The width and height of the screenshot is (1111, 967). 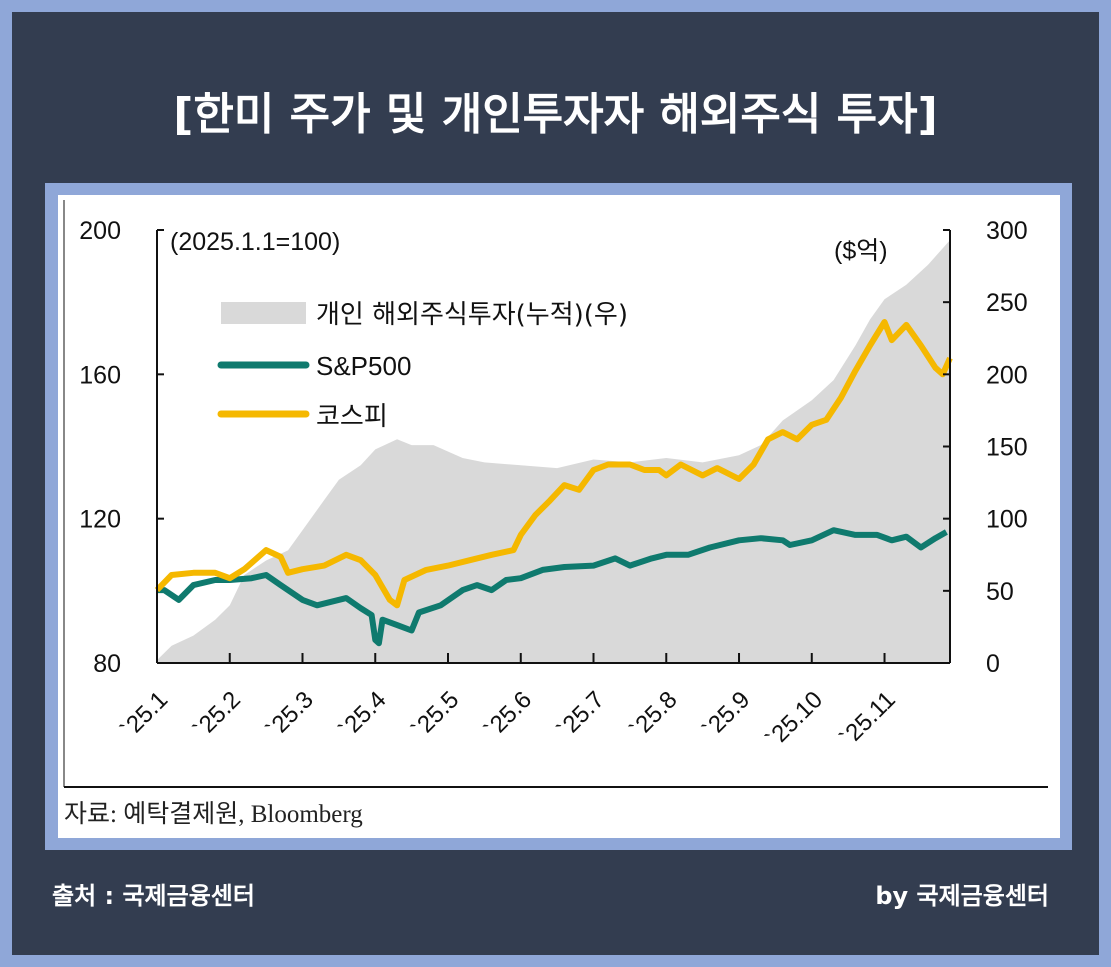 I want to click on legend-swatch-area, so click(x=263, y=313).